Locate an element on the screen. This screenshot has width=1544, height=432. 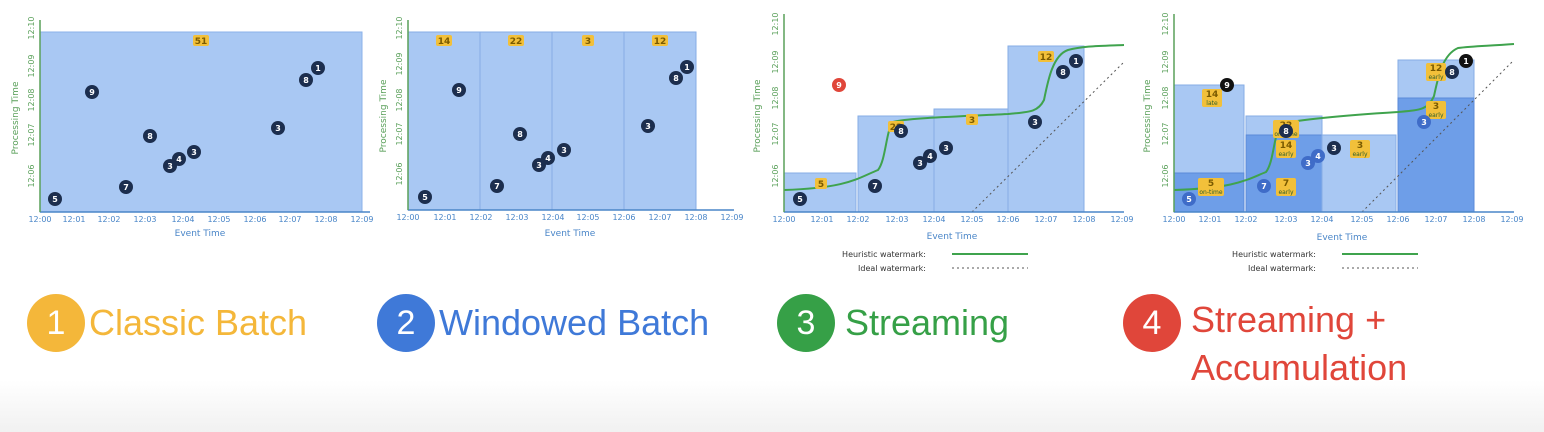
y-tick: 12:06 is located at coordinates (775, 175).